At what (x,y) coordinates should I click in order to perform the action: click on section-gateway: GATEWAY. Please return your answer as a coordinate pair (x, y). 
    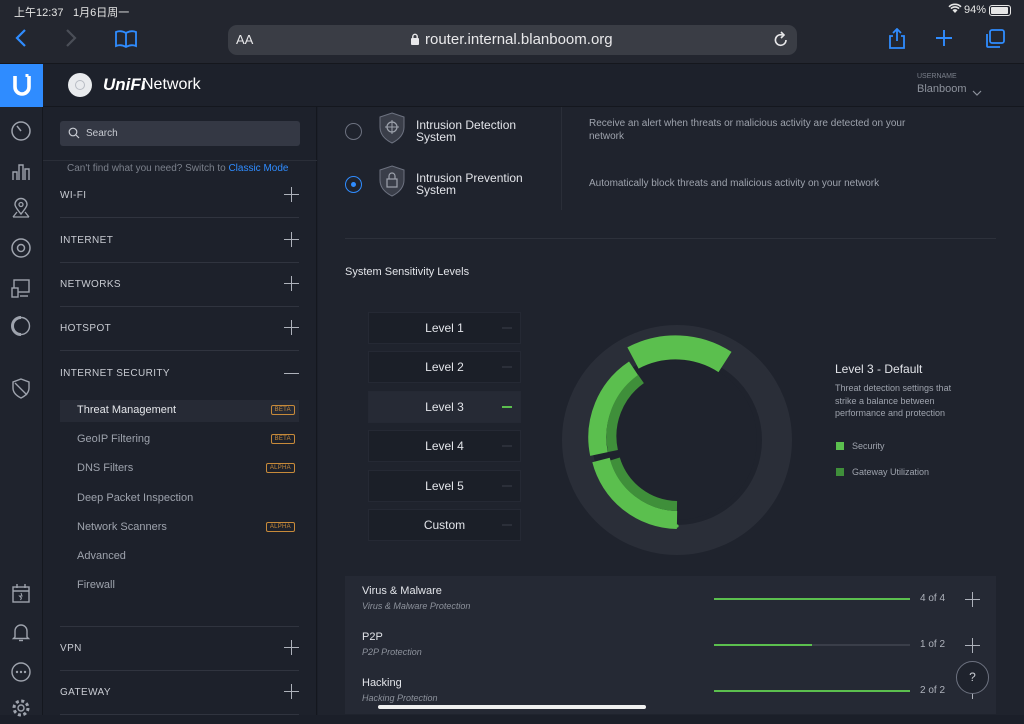
    Looking at the image, I should click on (179, 693).